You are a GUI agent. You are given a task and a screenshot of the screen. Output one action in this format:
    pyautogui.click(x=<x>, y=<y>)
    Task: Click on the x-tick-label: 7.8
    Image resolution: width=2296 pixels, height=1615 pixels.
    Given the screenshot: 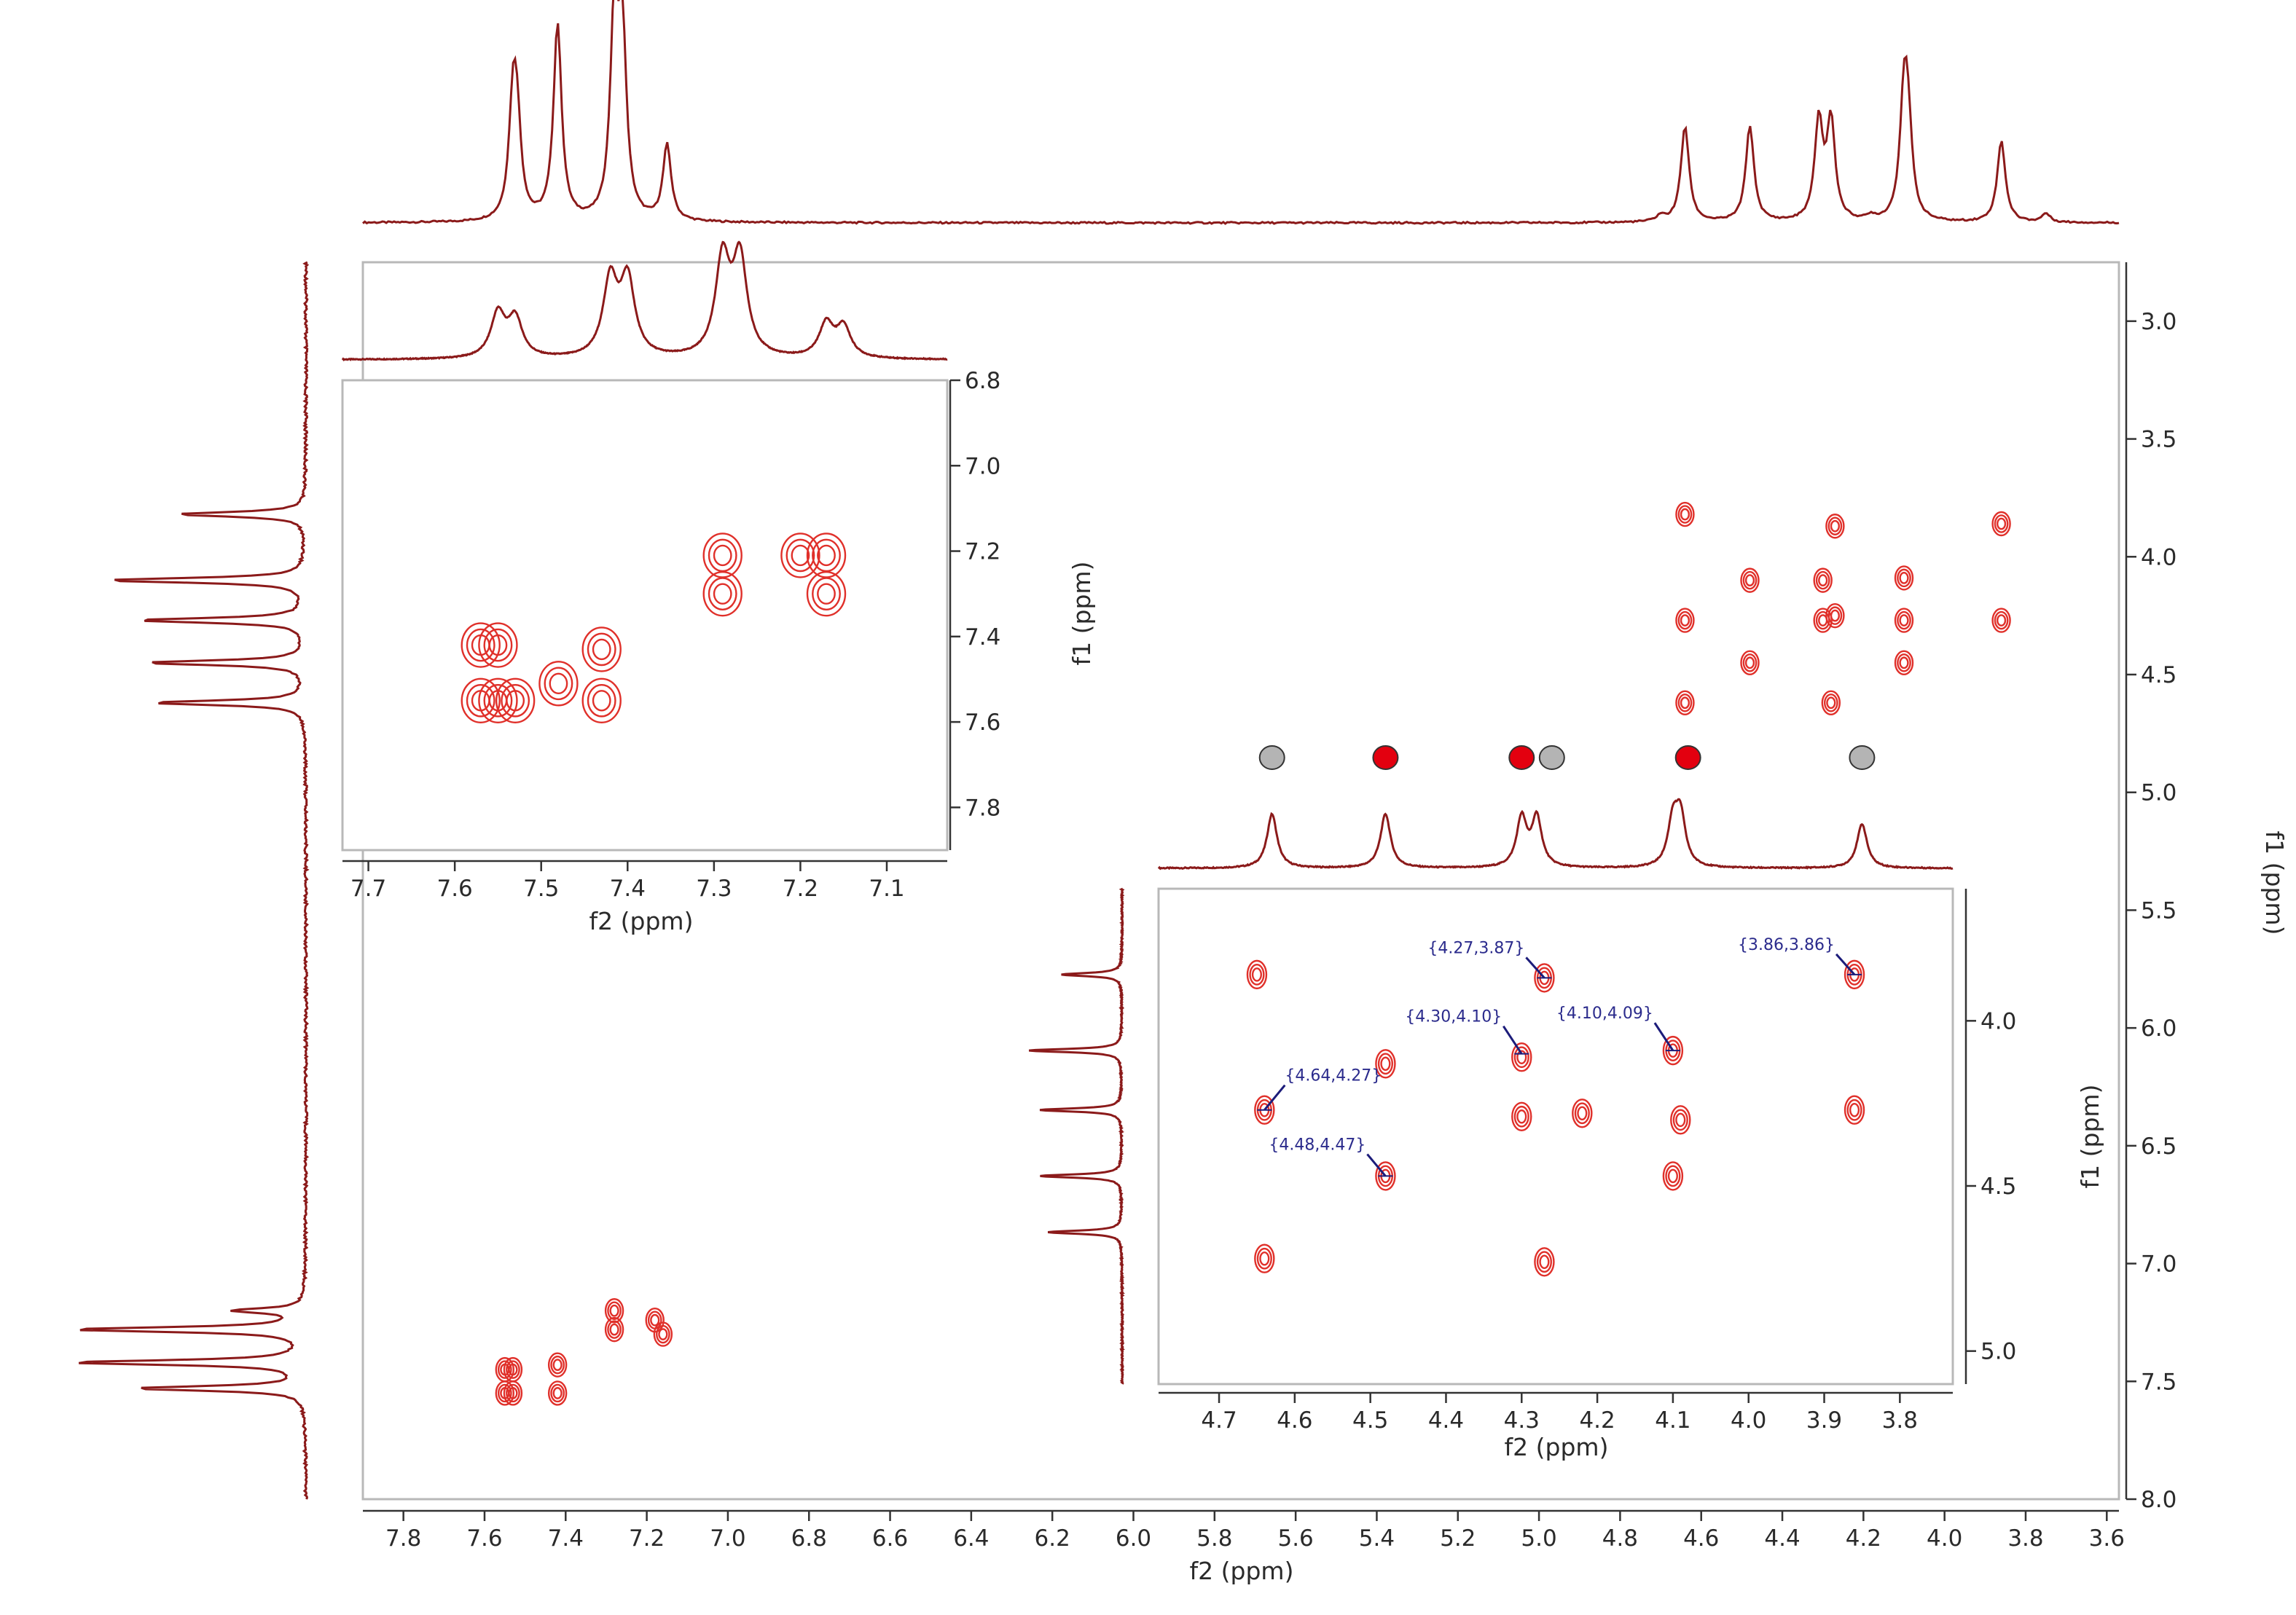 What is the action you would take?
    pyautogui.click(x=403, y=1538)
    